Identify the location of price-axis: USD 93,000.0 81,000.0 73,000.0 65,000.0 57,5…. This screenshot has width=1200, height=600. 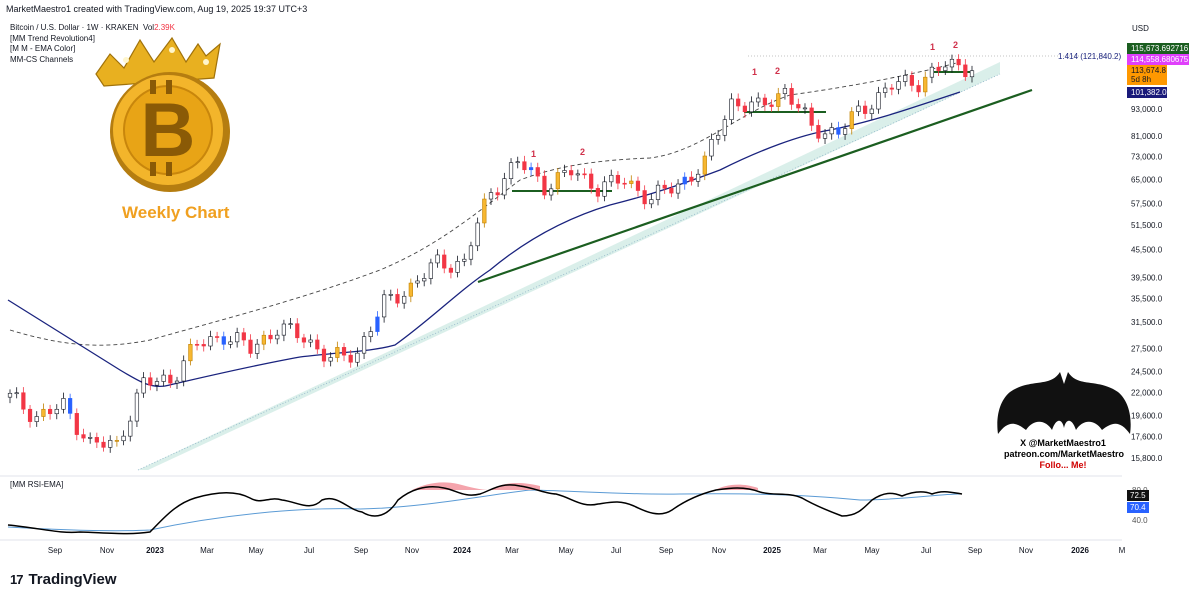
(1158, 243).